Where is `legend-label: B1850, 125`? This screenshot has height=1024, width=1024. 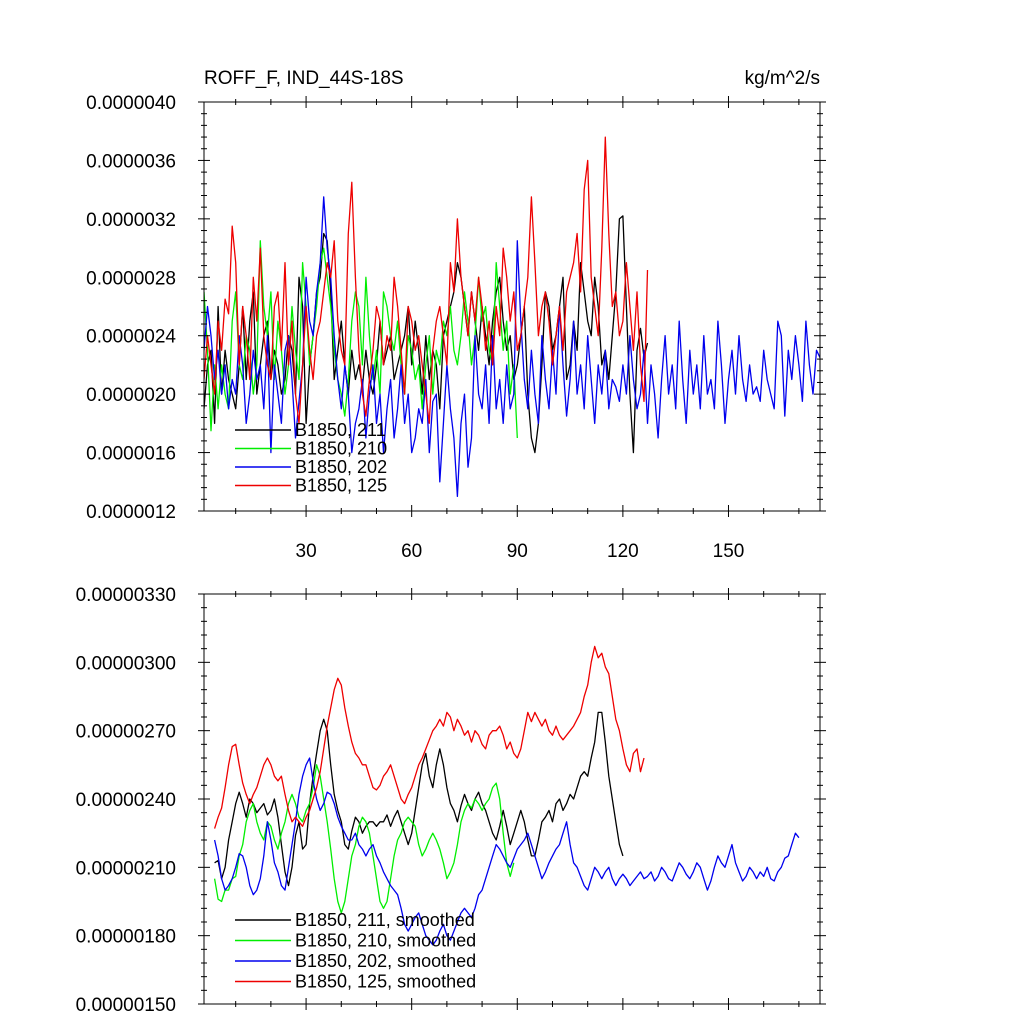
legend-label: B1850, 125 is located at coordinates (341, 486).